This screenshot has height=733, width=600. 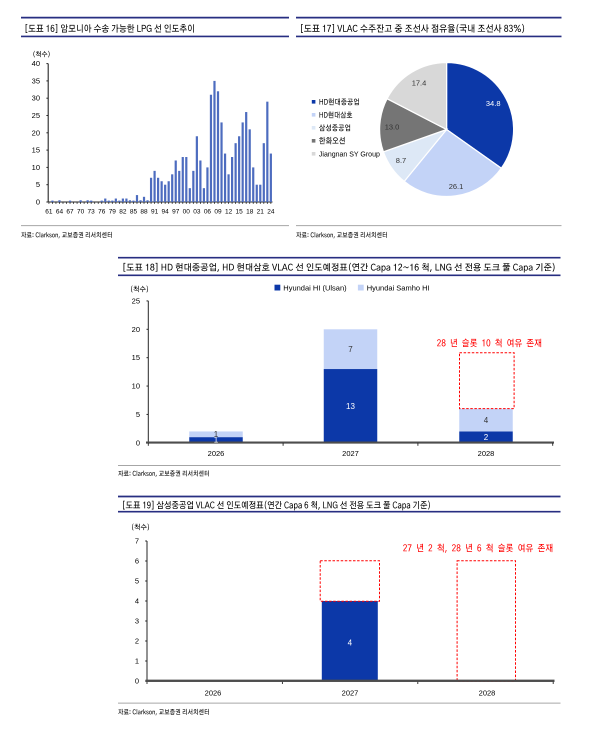 I want to click on svg-text: 88, so click(x=144, y=212).